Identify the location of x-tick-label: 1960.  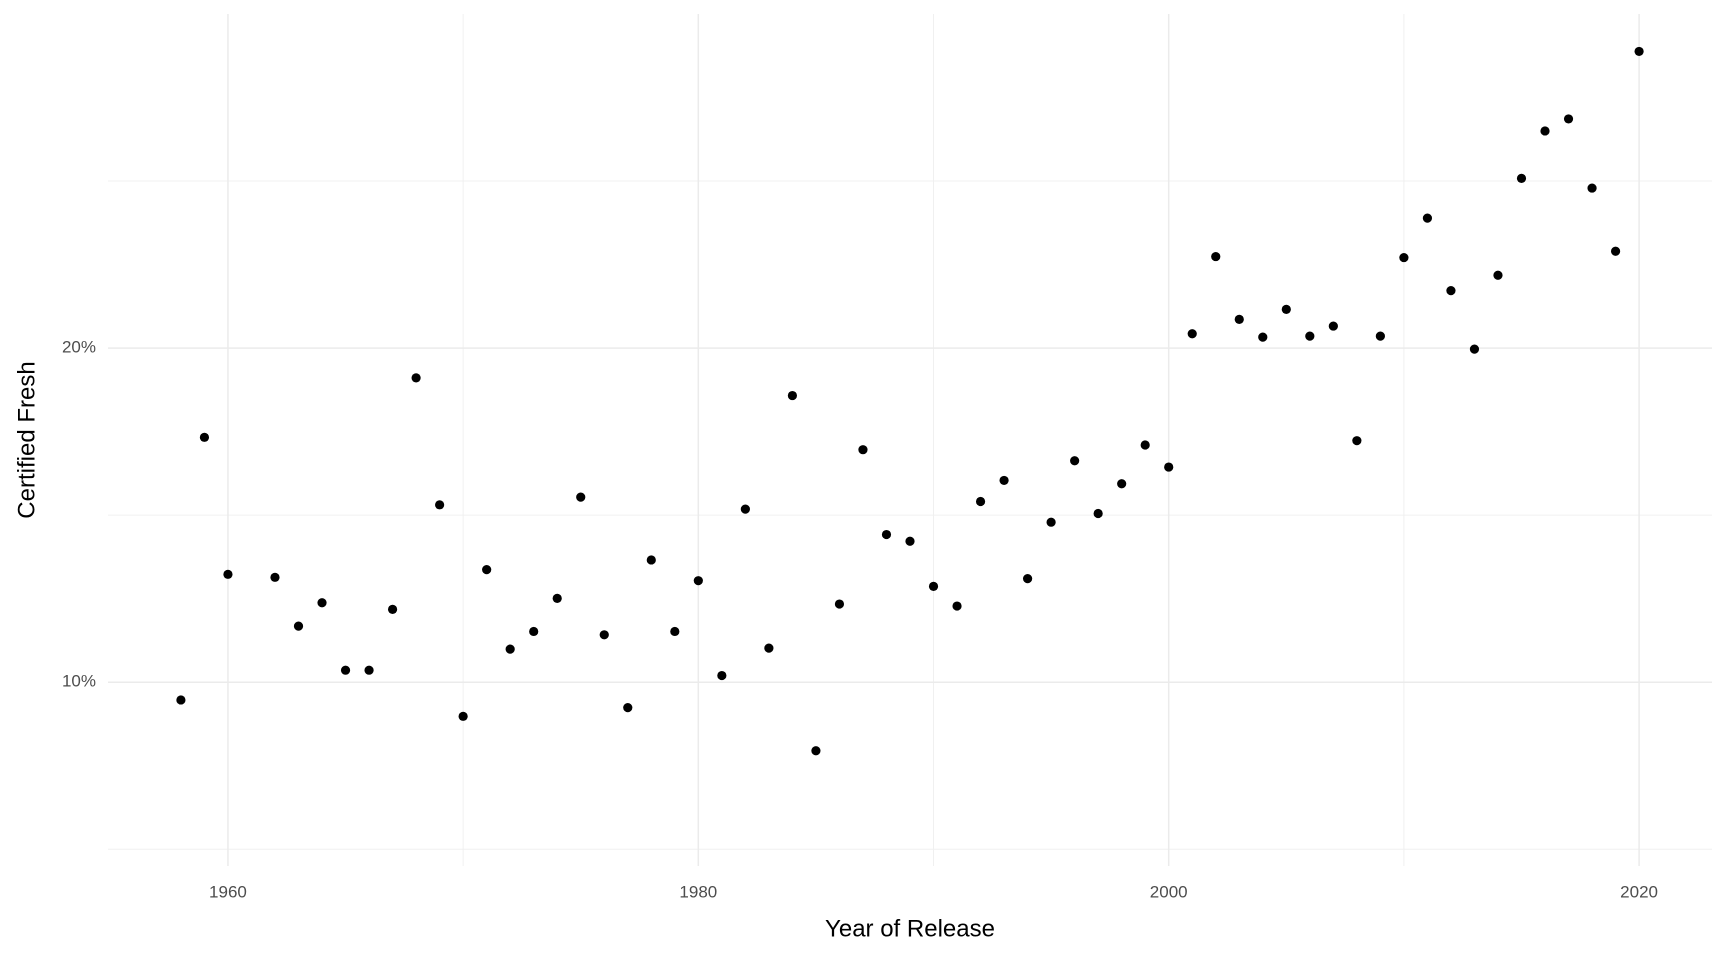
(228, 891).